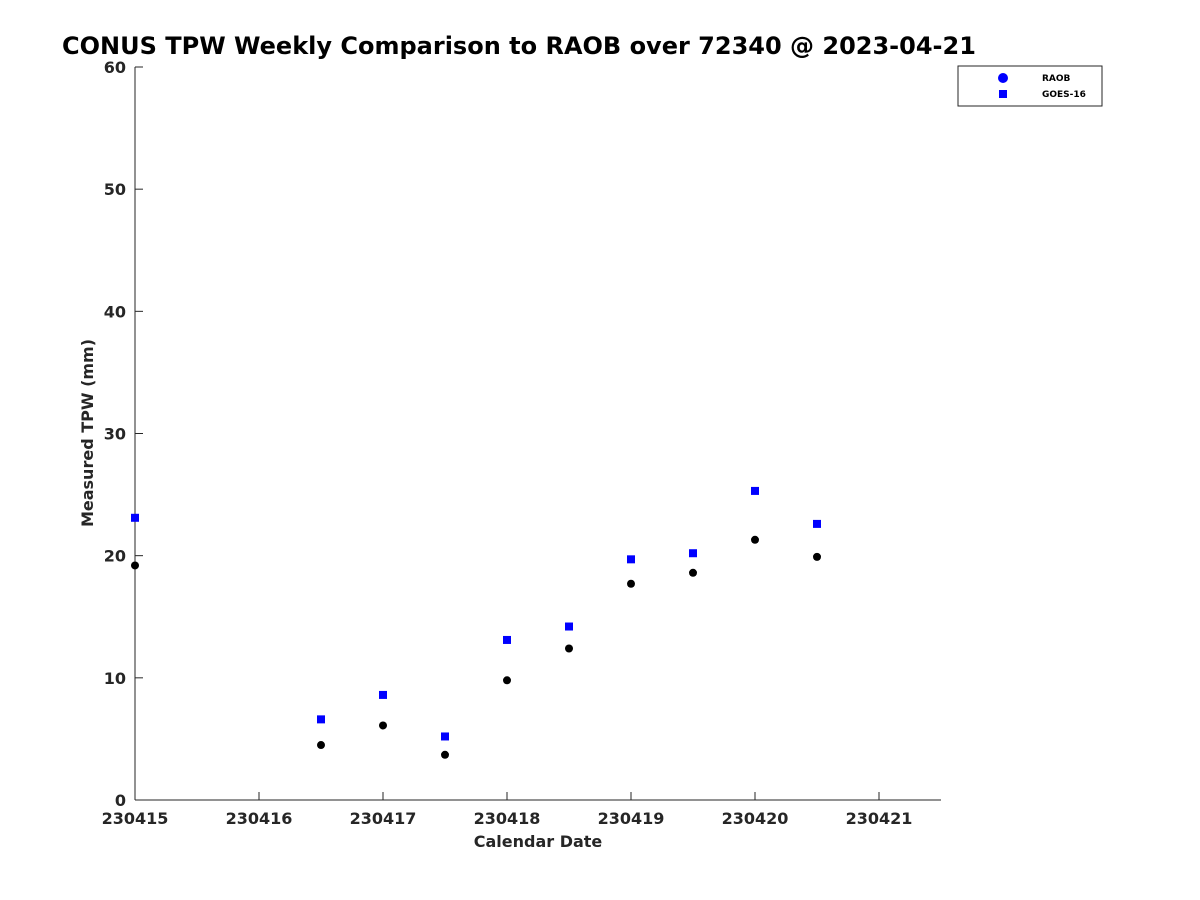 This screenshot has width=1200, height=900. I want to click on legend: RAOB GOES-16, so click(1030, 86).